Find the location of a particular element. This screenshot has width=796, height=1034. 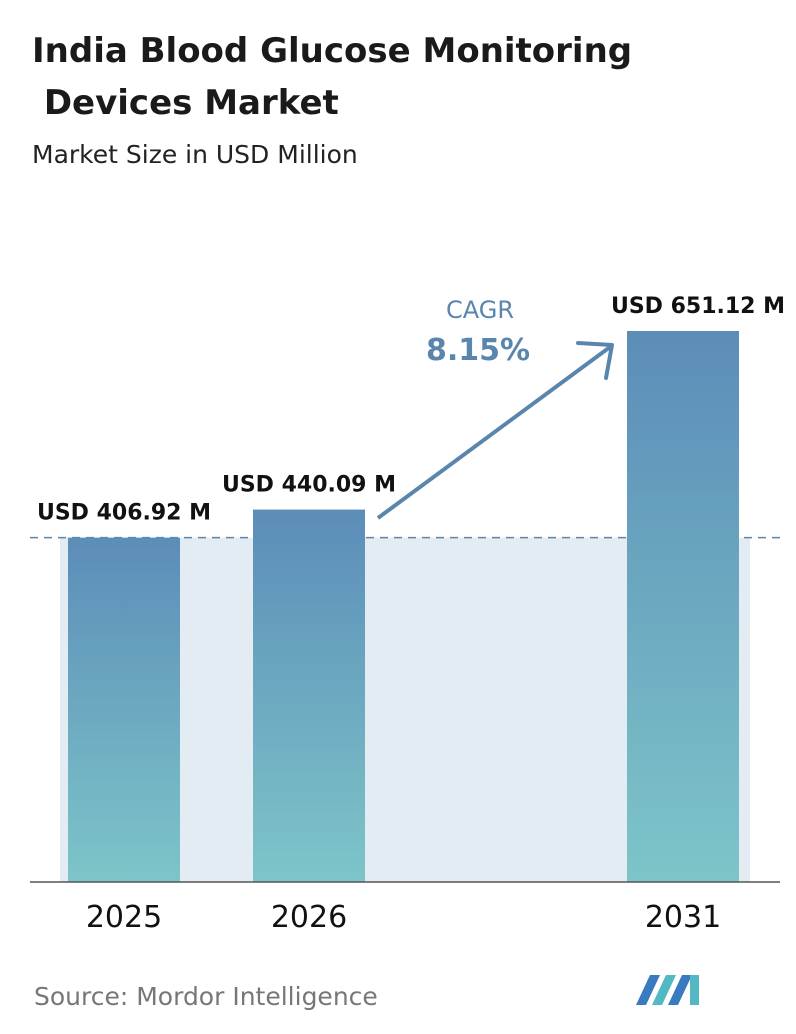

x-tick-label: 2025 is located at coordinates (124, 917).